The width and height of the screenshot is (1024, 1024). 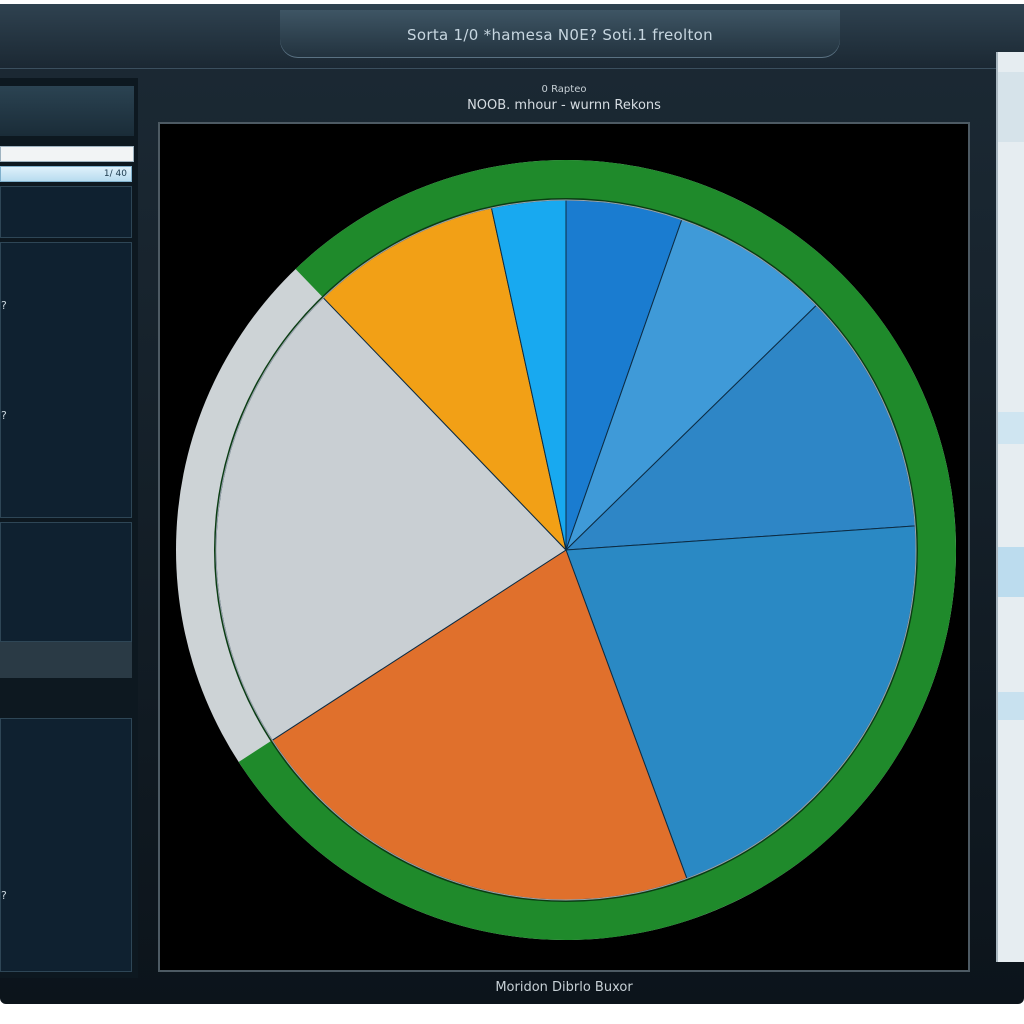 I want to click on left-item-3: ?, so click(x=4, y=895).